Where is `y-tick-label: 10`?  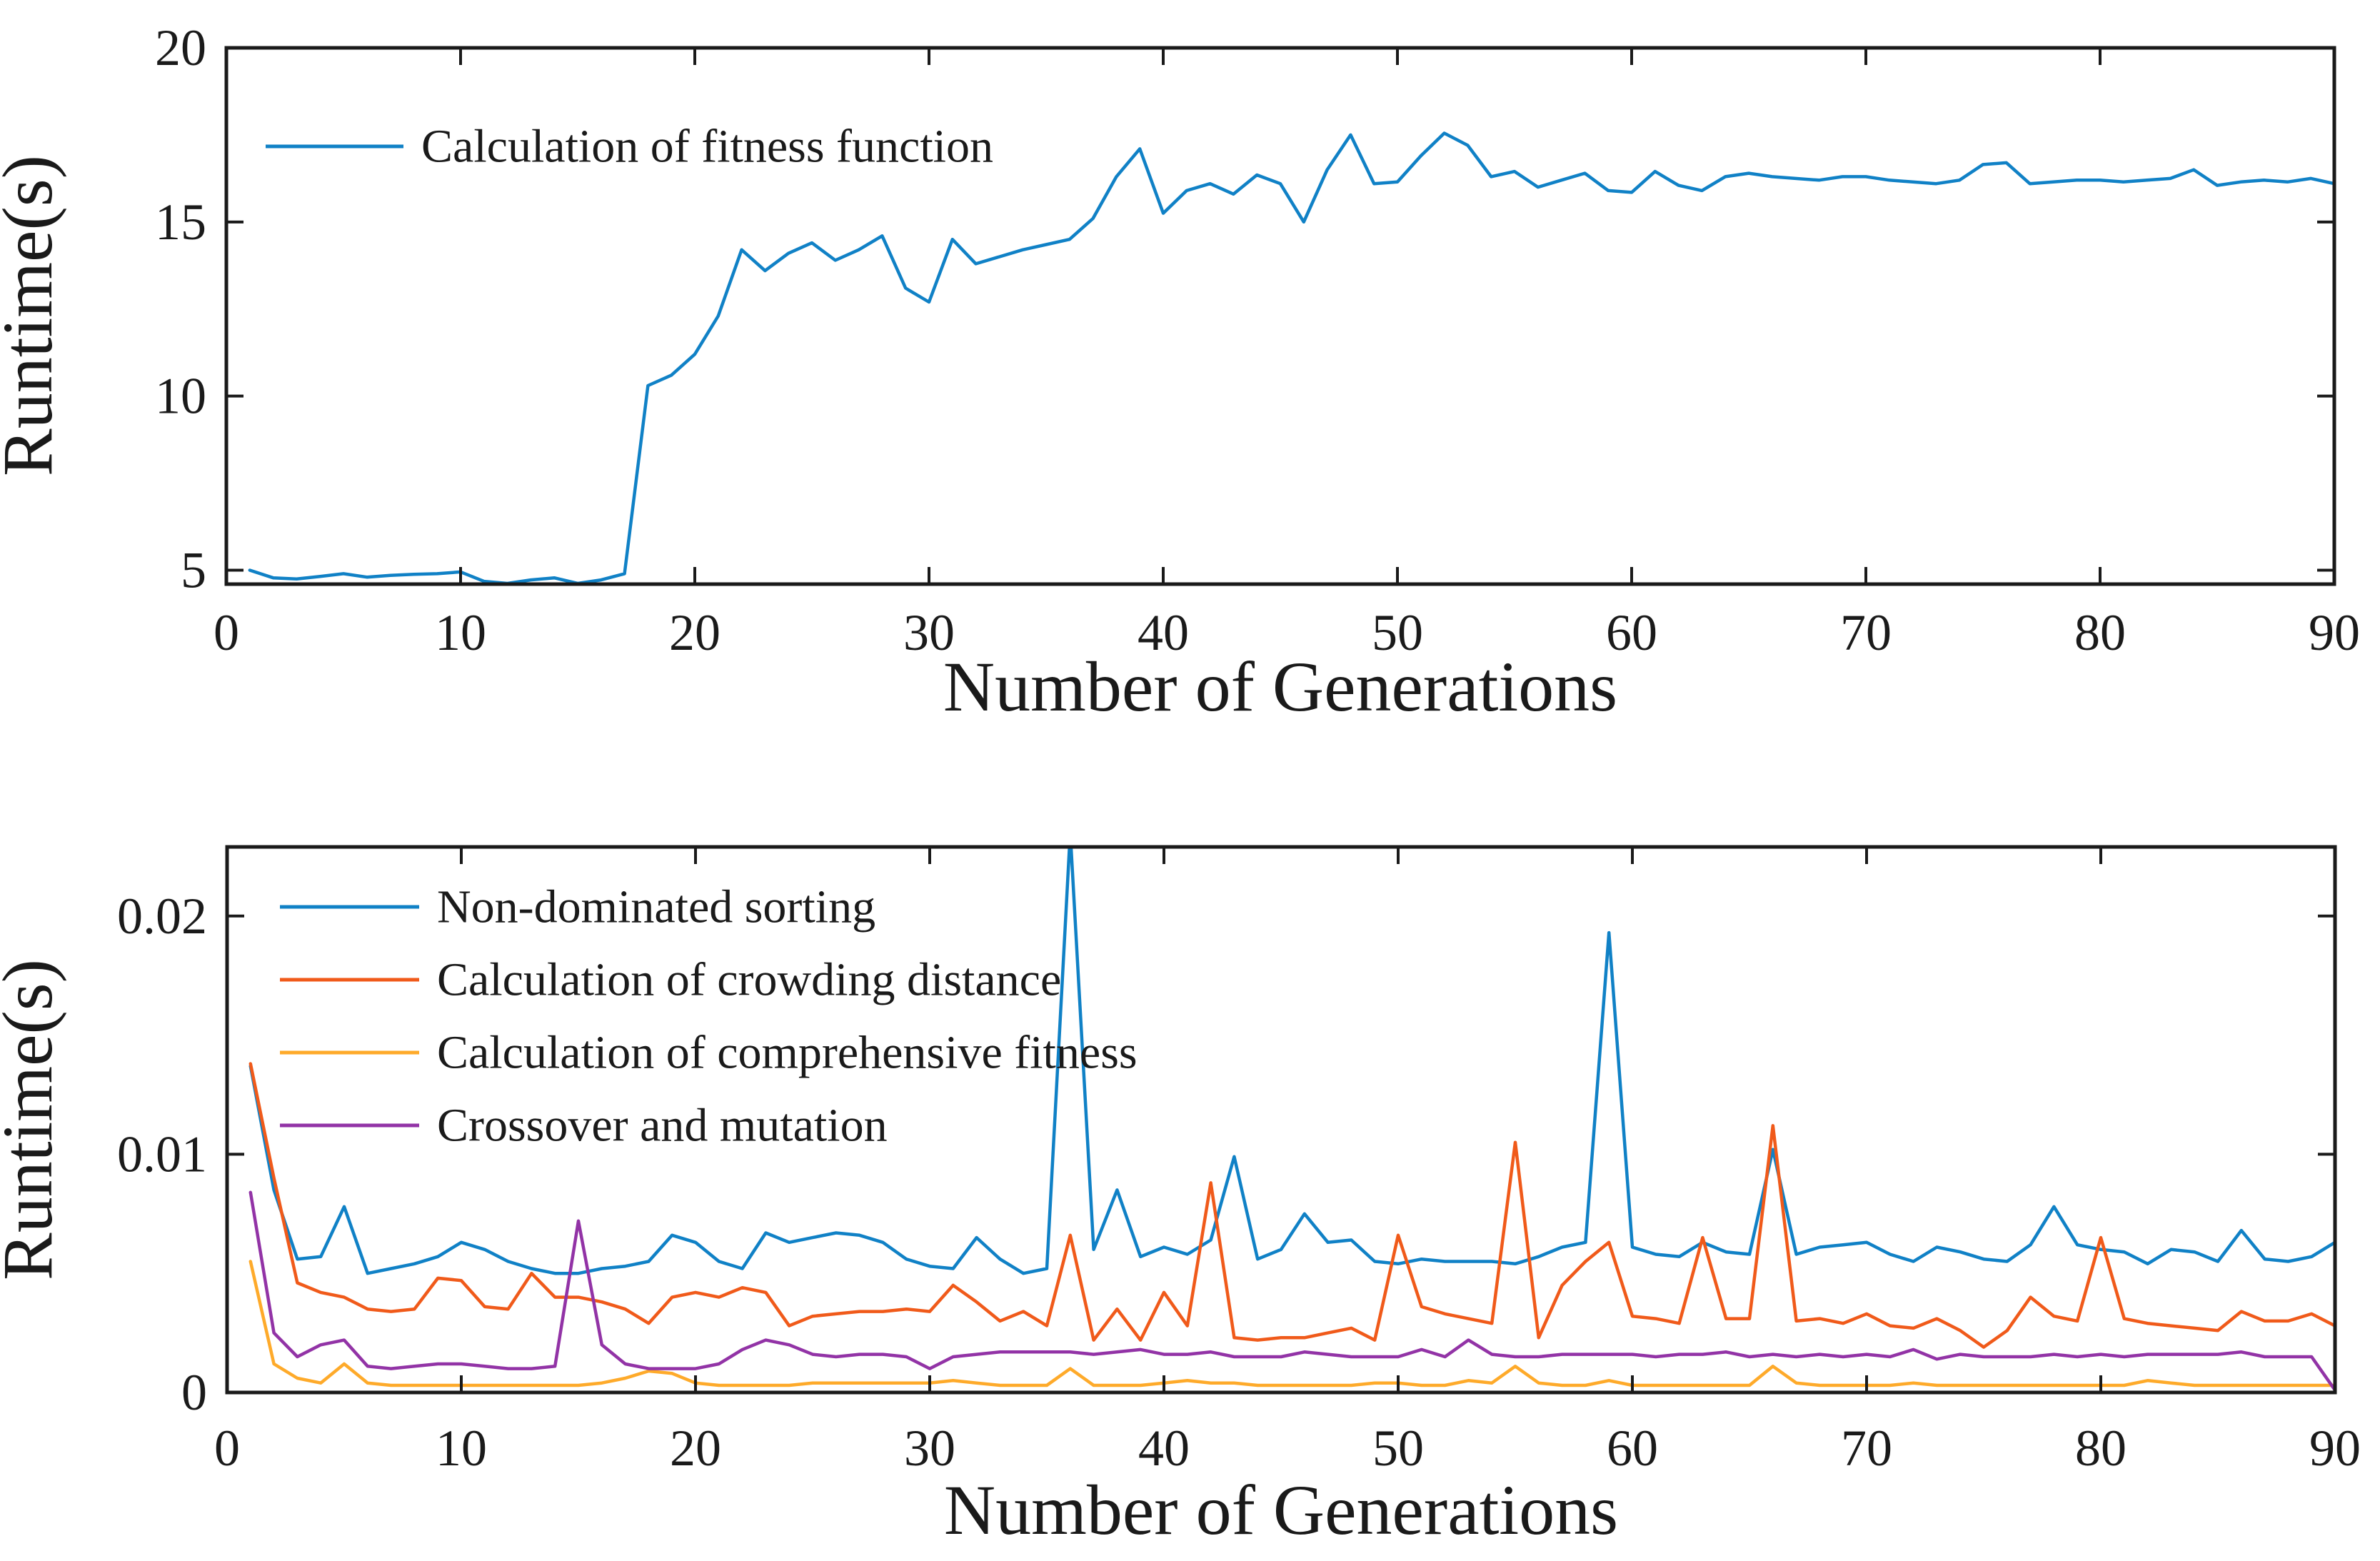 y-tick-label: 10 is located at coordinates (180, 397).